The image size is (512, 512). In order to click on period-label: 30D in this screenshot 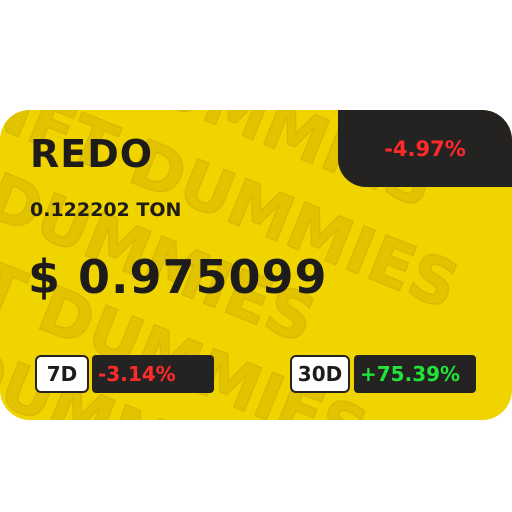, I will do `click(320, 374)`.